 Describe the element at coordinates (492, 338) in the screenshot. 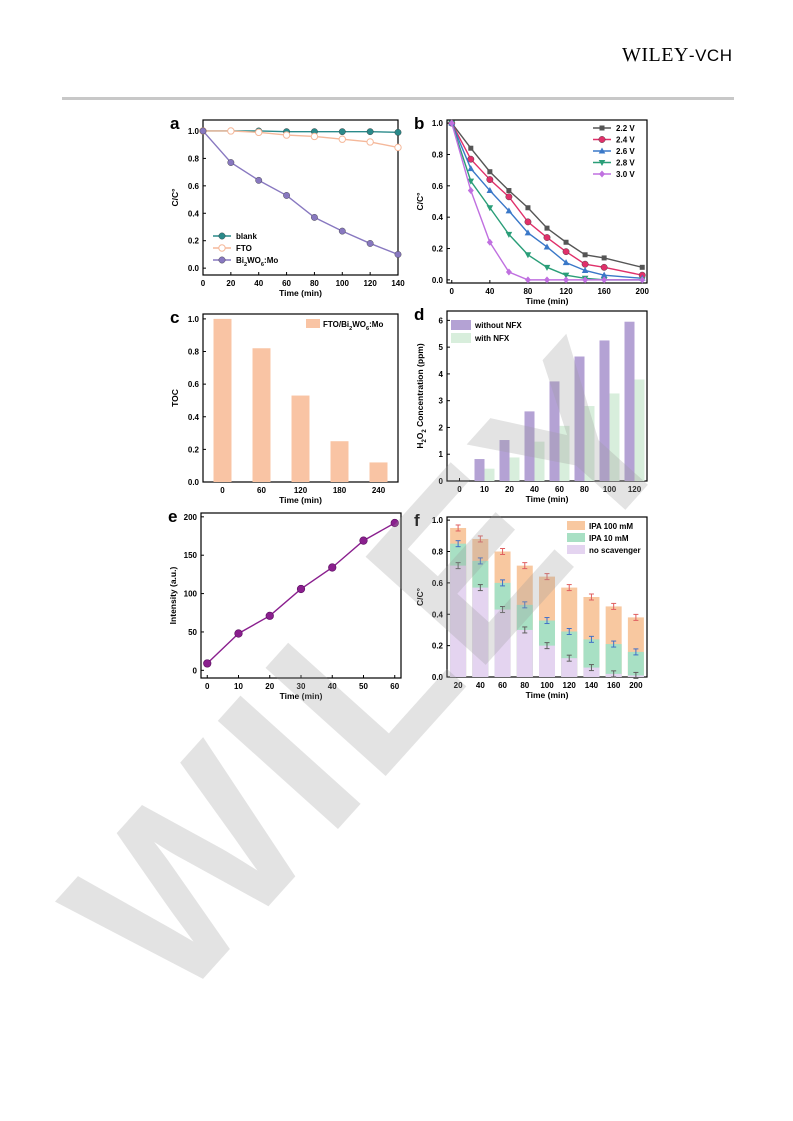

I see `legend-label: with NFX` at that location.